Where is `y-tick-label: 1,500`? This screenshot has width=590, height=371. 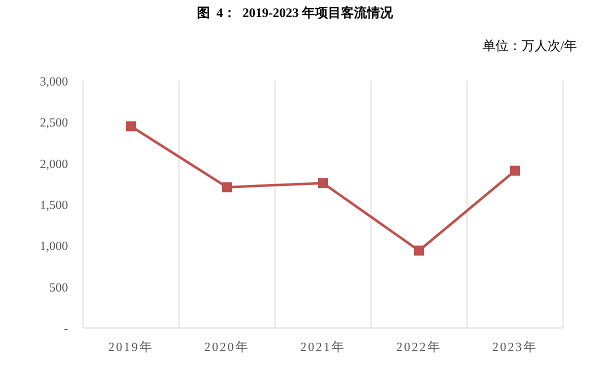
y-tick-label: 1,500 is located at coordinates (54, 205).